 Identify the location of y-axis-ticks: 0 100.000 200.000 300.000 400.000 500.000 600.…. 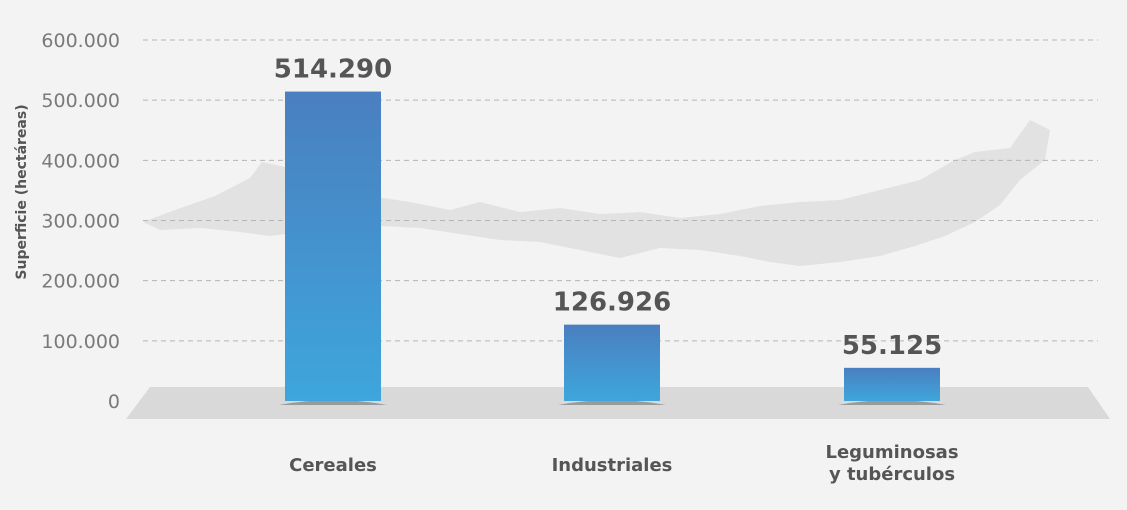
(80, 221).